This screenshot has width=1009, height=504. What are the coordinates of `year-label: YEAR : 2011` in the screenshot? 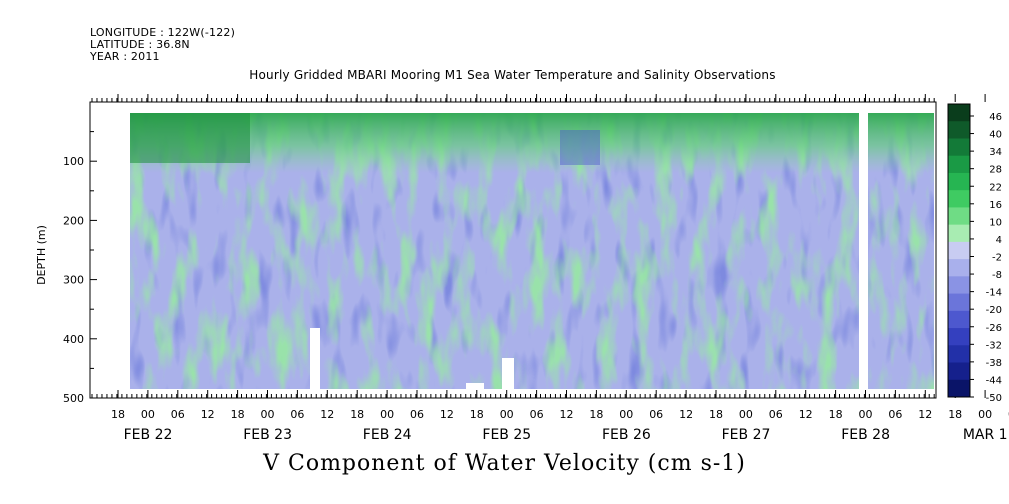 It's located at (125, 56).